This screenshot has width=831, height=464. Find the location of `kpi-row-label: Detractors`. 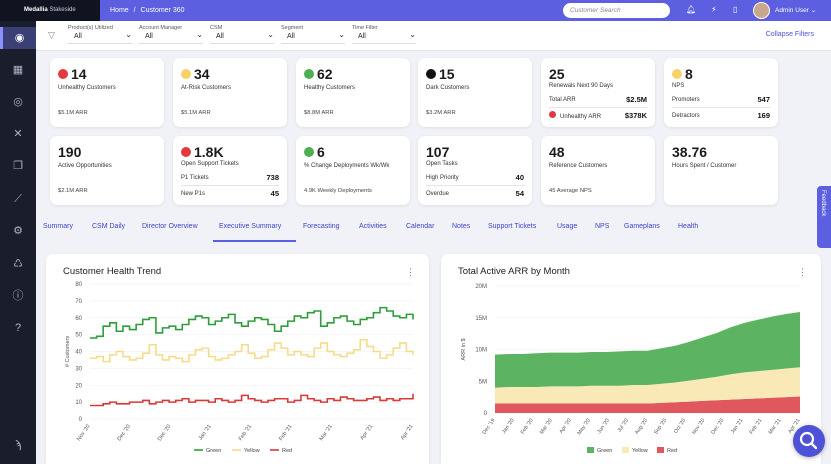

kpi-row-label: Detractors is located at coordinates (686, 115).